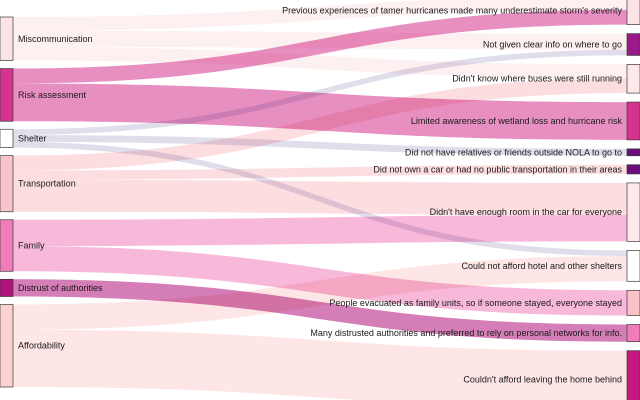 The image size is (640, 400). I want to click on source-label-3: Shelter, so click(32, 138).